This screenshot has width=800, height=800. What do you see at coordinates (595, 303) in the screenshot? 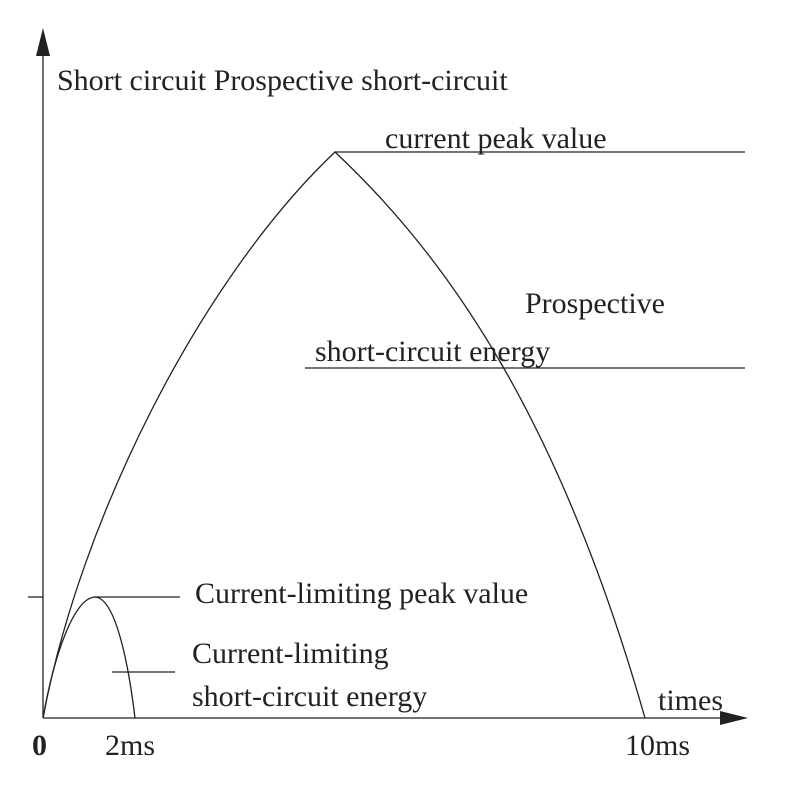
I see `annotation: Prospective` at bounding box center [595, 303].